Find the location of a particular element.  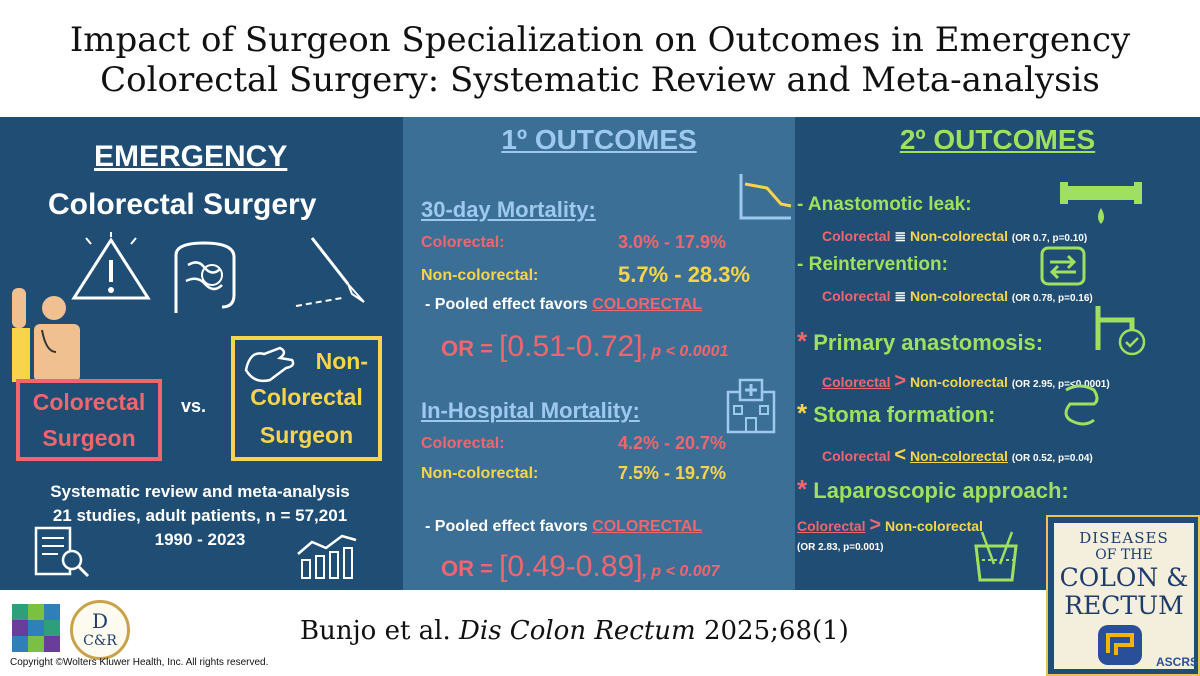

reintervention-stat: (OR 0.78, p=0.16) is located at coordinates (1052, 298).